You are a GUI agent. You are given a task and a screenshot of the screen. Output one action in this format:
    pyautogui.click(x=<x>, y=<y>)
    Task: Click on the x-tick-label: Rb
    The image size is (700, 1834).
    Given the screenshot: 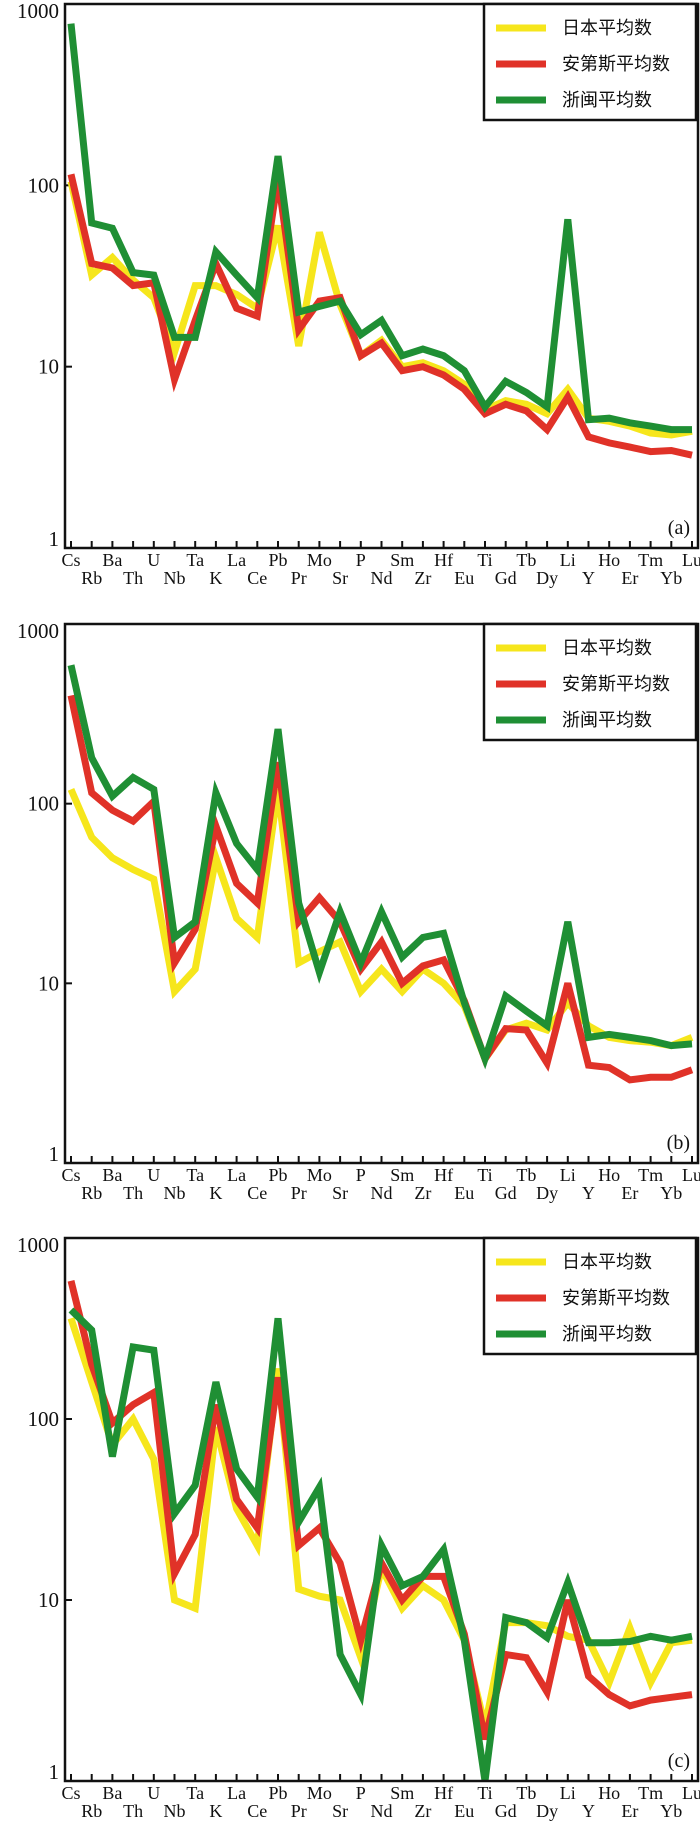 What is the action you would take?
    pyautogui.click(x=91, y=578)
    